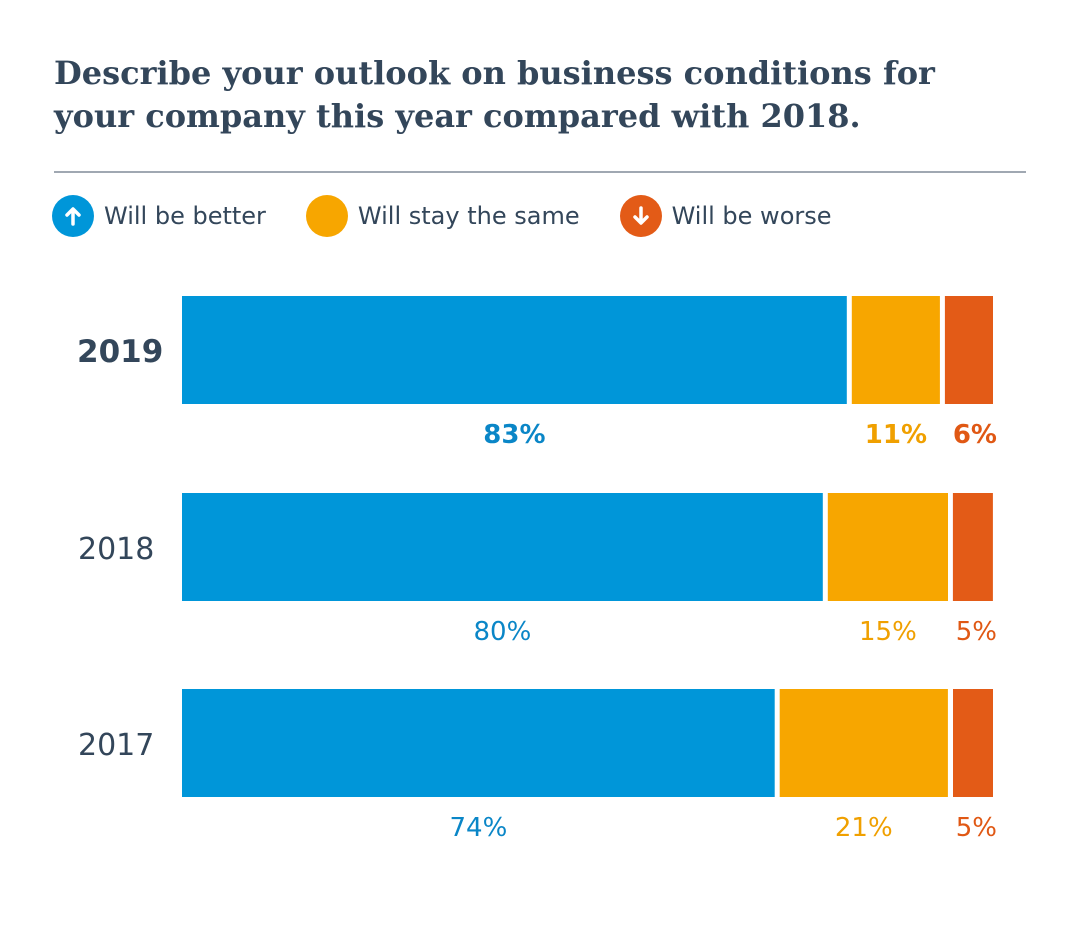 This screenshot has width=1080, height=926. What do you see at coordinates (976, 828) in the screenshot?
I see `value-label-will-be-worse-2017: 5%` at bounding box center [976, 828].